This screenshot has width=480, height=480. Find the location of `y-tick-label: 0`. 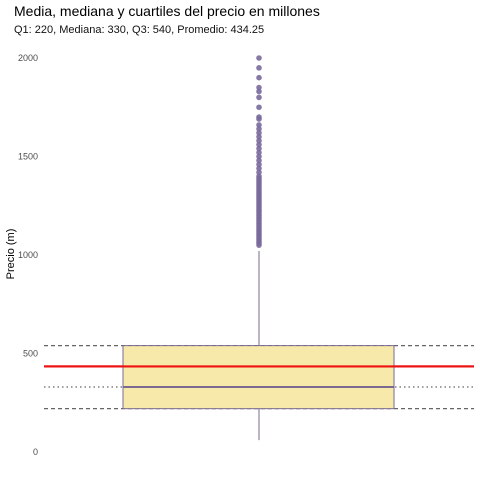

y-tick-label: 0 is located at coordinates (35, 452).